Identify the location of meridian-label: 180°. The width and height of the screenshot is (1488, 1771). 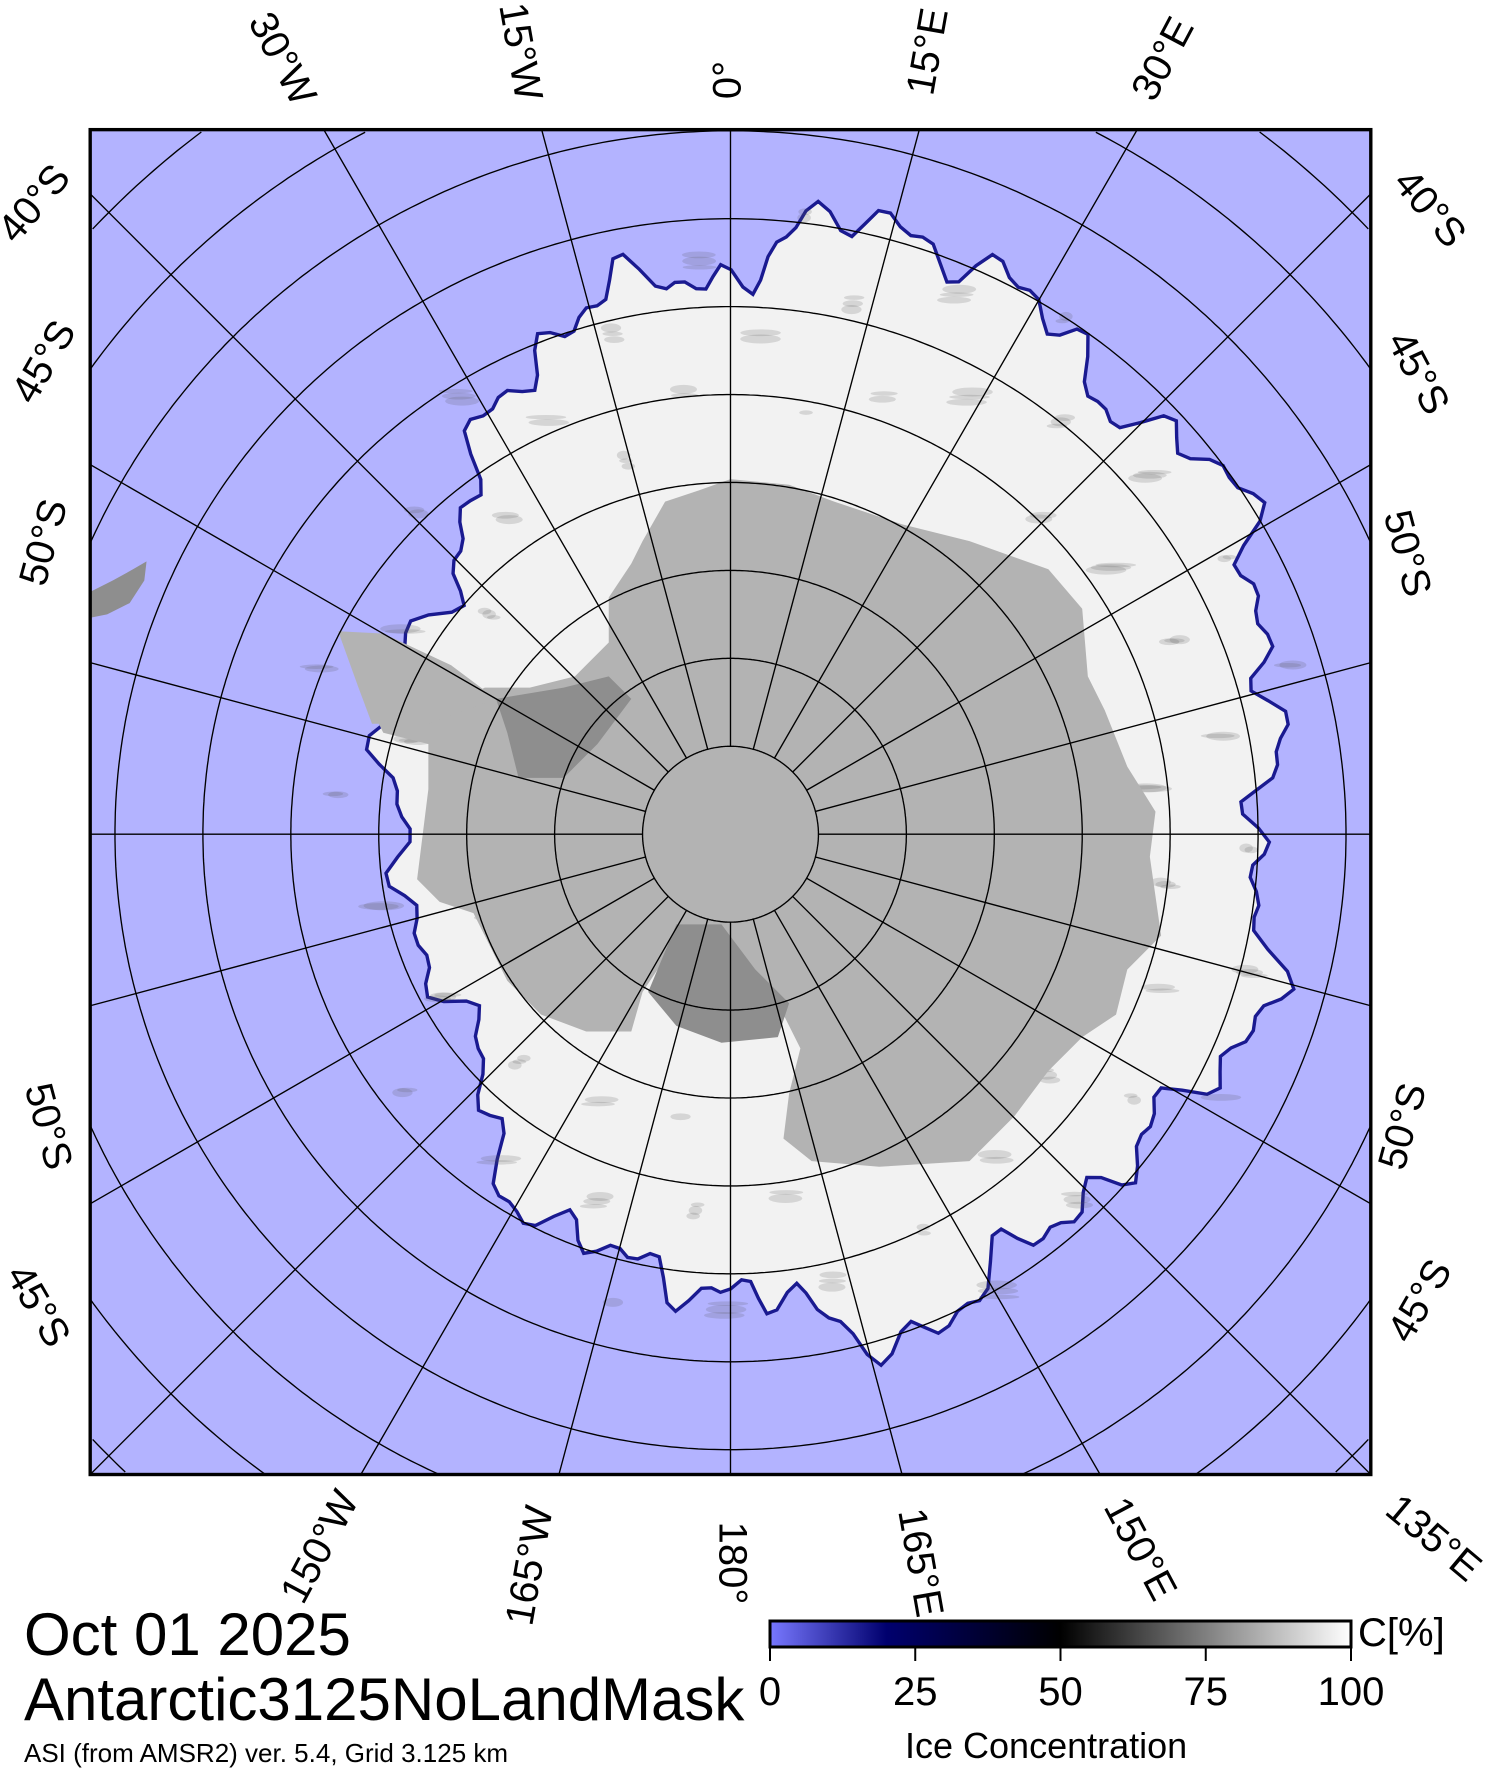
(732, 1563).